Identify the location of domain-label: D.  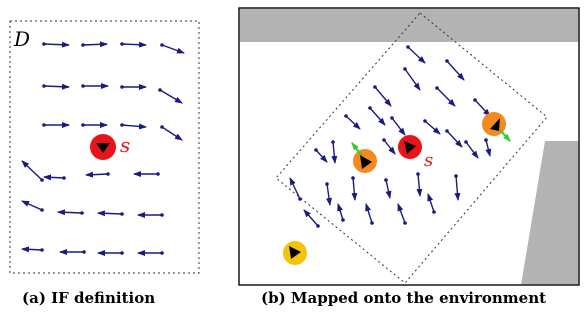
(21, 39).